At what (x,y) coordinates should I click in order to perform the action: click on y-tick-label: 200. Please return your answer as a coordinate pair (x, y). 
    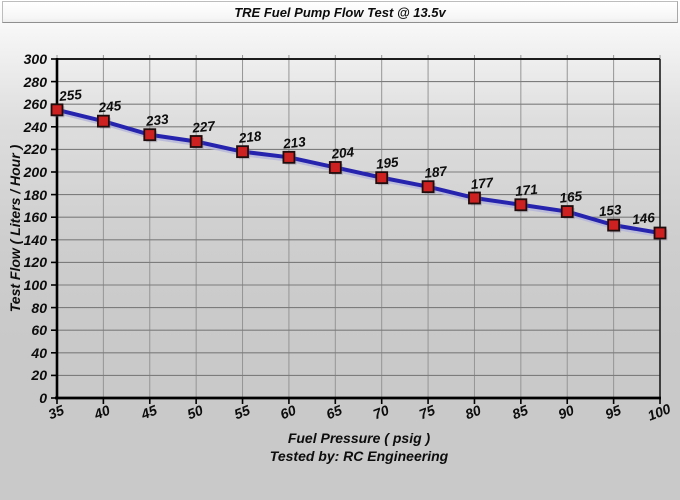
    Looking at the image, I should click on (35, 172).